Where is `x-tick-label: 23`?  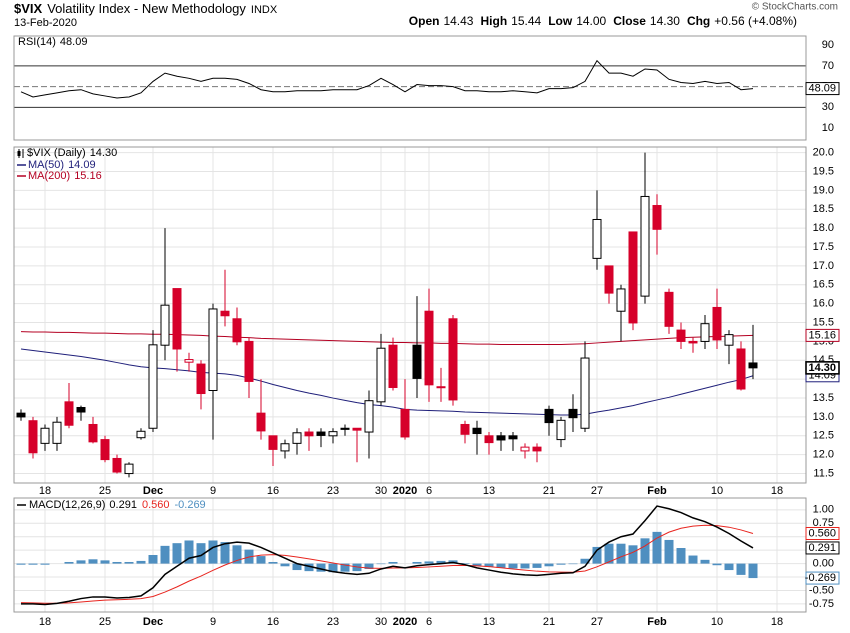
x-tick-label: 23 is located at coordinates (333, 622).